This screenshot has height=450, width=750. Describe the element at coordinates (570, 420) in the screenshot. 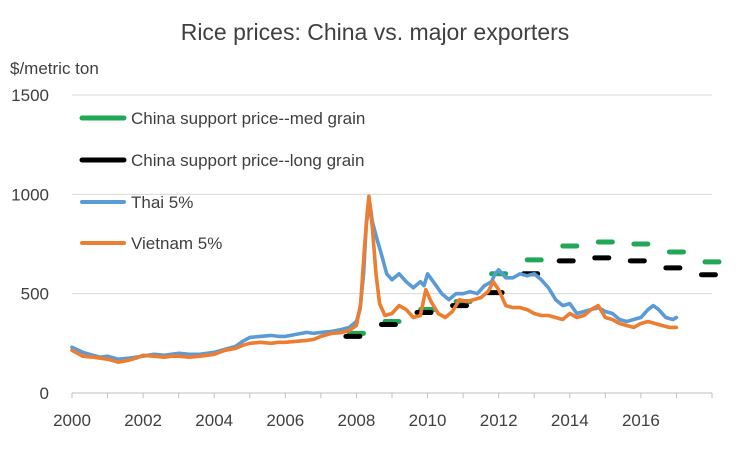

I see `x-tick-label: 2014` at that location.